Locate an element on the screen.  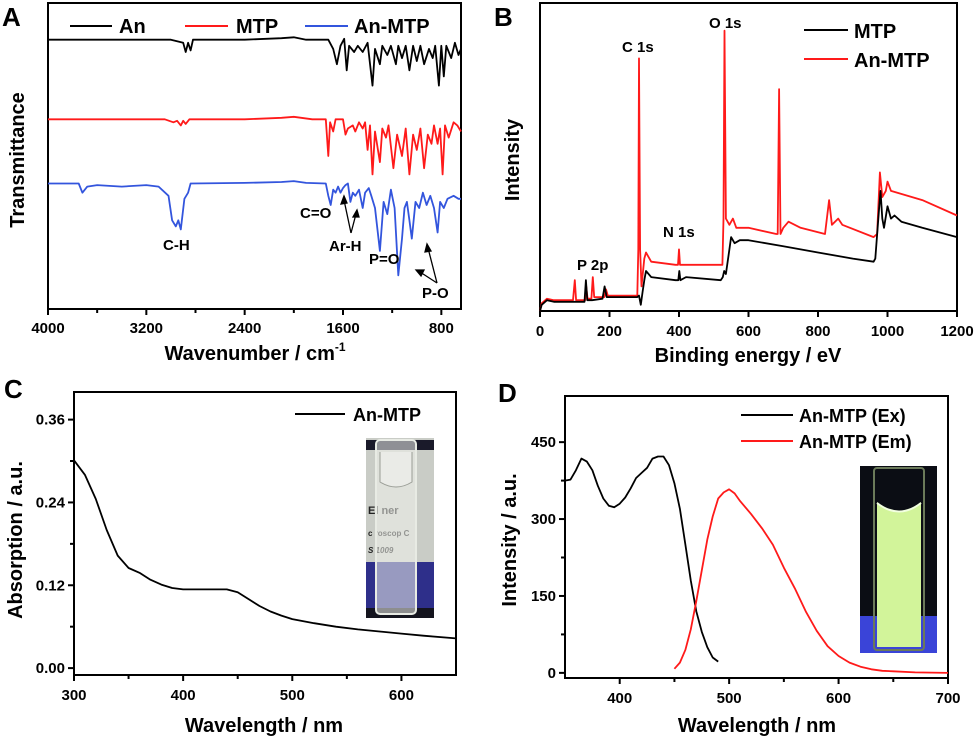
panel-letter-a: A is located at coordinates (11, 17).